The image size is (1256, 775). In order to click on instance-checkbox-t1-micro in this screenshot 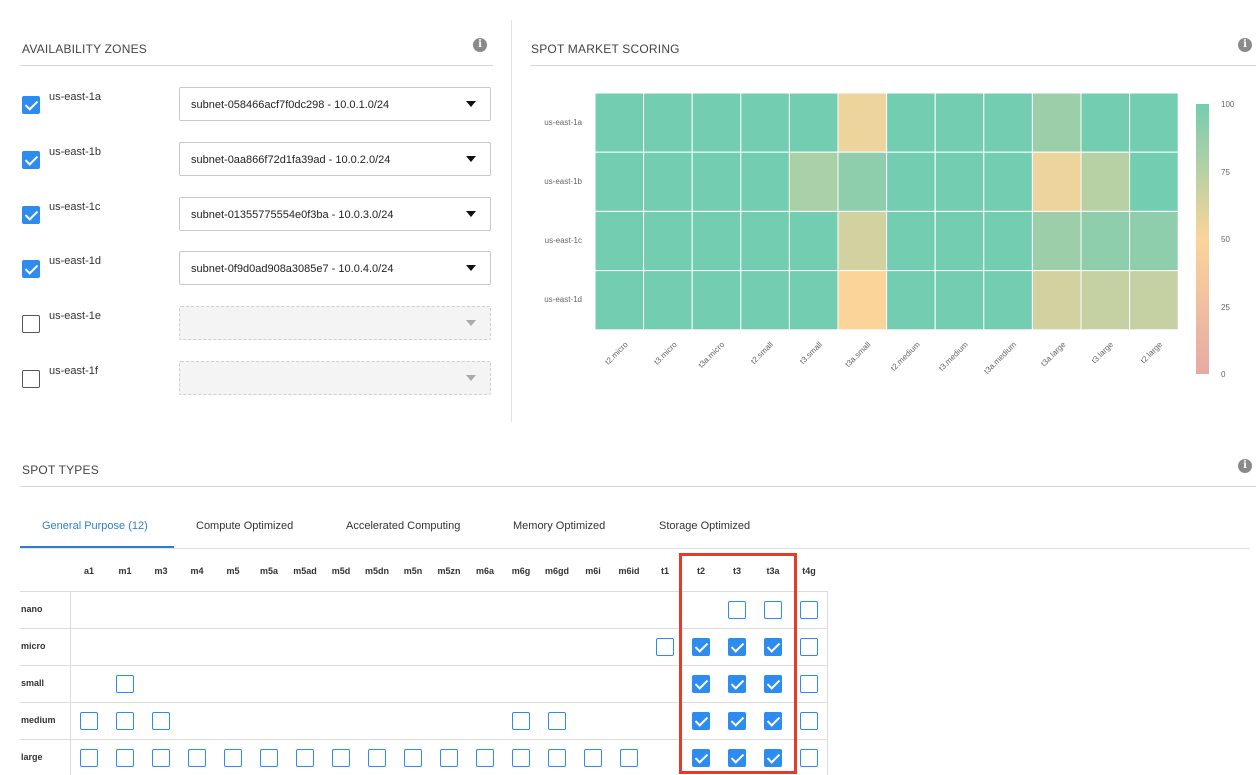, I will do `click(665, 647)`.